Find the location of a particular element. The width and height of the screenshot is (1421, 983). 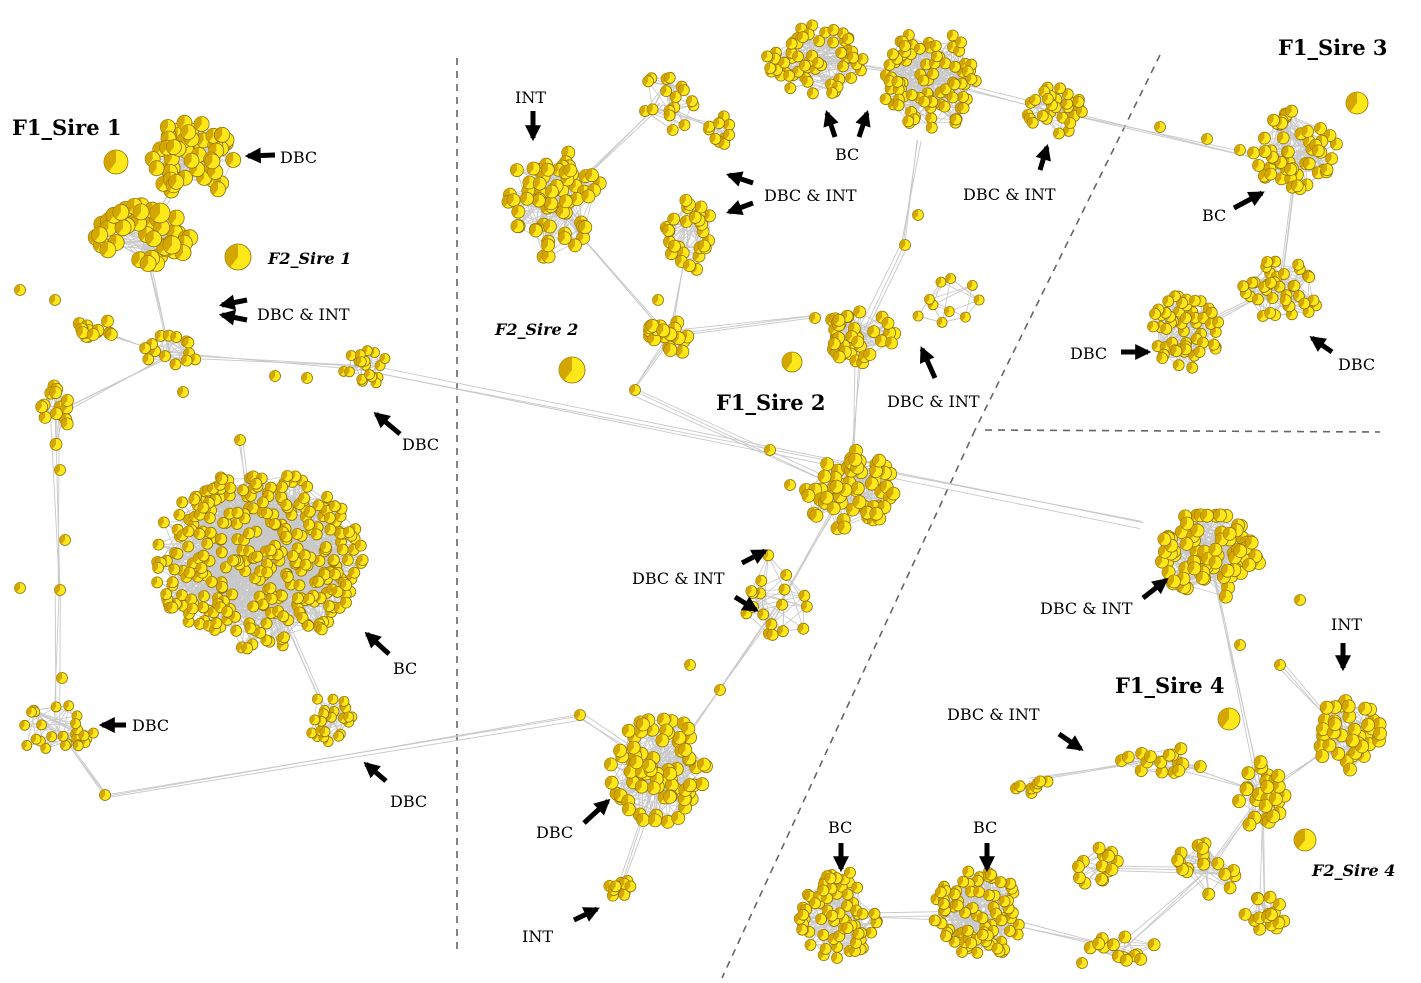

divider-bottom-diagonal is located at coordinates (848, 704).